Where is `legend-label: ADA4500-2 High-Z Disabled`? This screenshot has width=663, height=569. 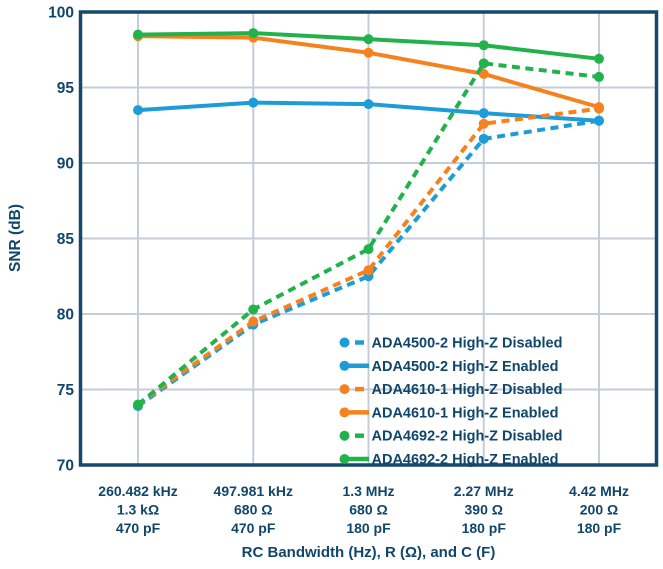
legend-label: ADA4500-2 High-Z Disabled is located at coordinates (467, 344).